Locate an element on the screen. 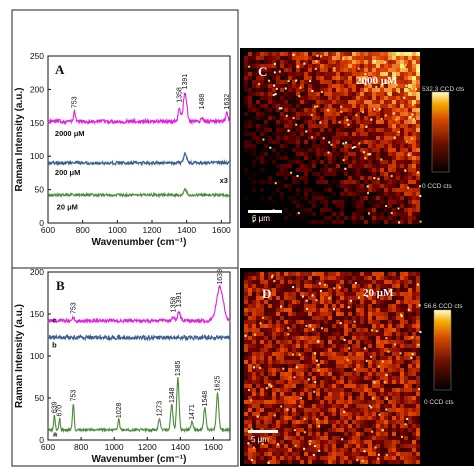  plot-area-border is located at coordinates (139, 139).